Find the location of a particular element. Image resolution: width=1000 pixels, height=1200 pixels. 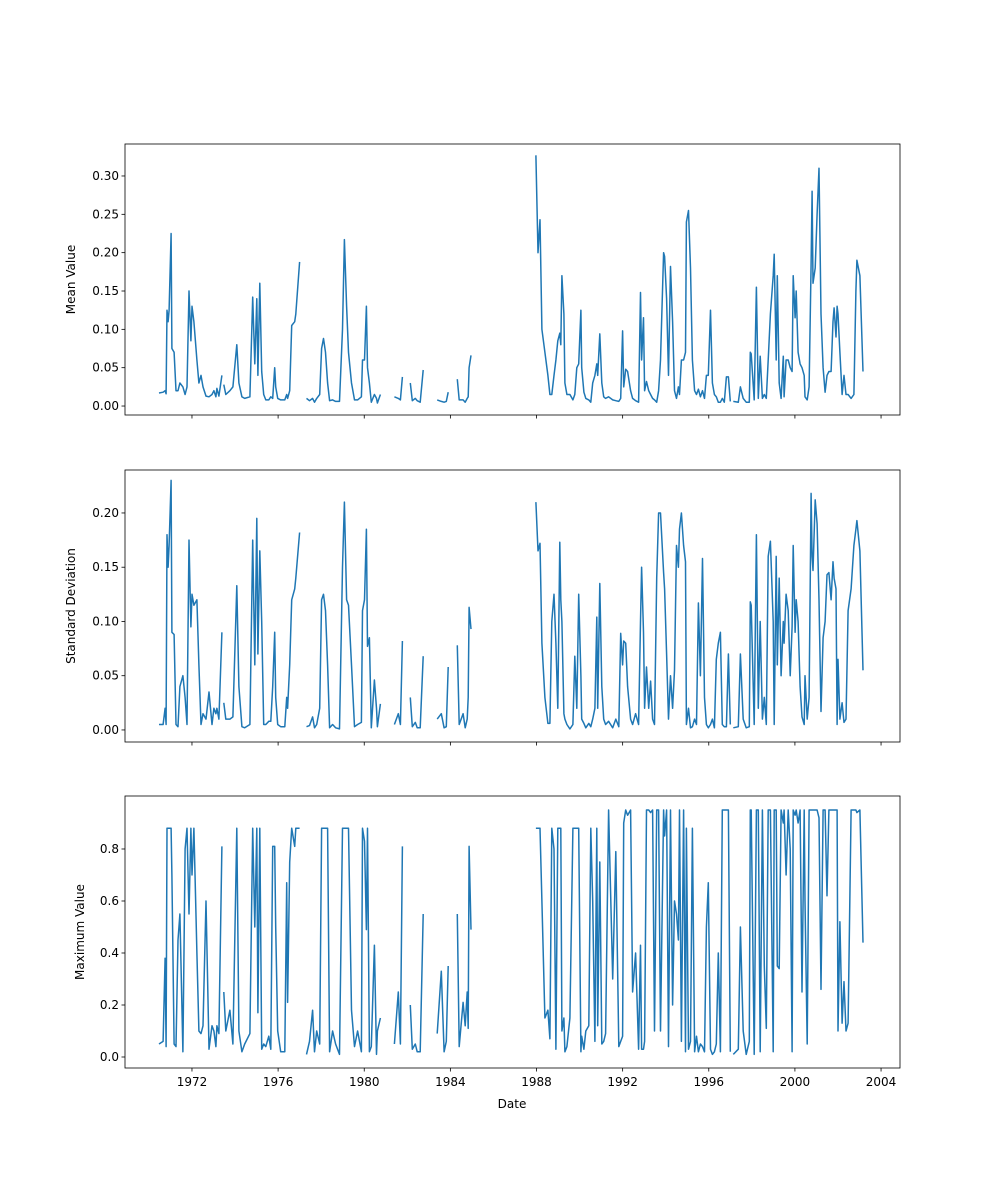

max-series is located at coordinates (511, 932).